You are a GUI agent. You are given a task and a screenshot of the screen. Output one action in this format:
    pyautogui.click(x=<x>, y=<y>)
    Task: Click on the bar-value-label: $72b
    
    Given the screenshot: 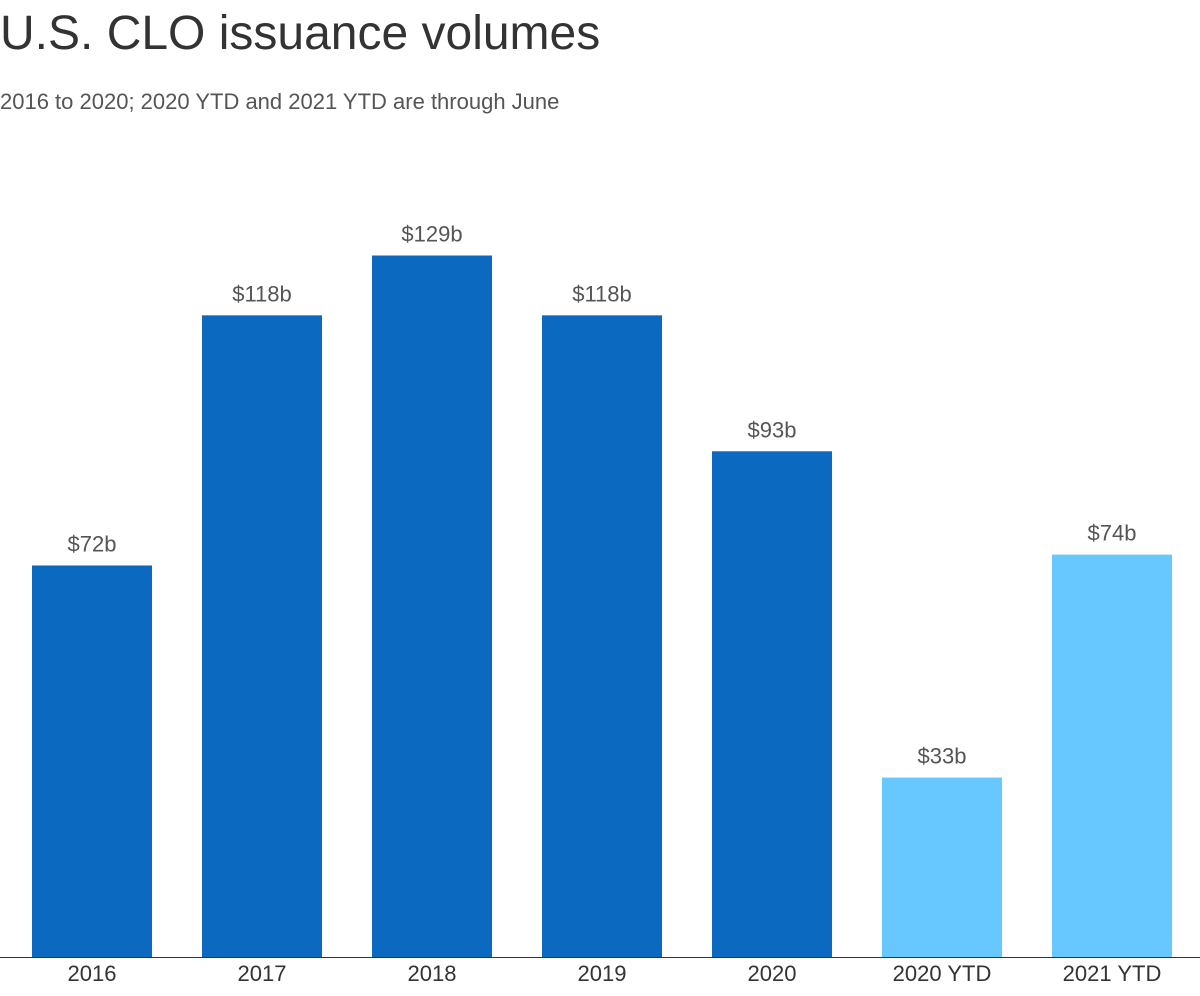 What is the action you would take?
    pyautogui.click(x=92, y=543)
    